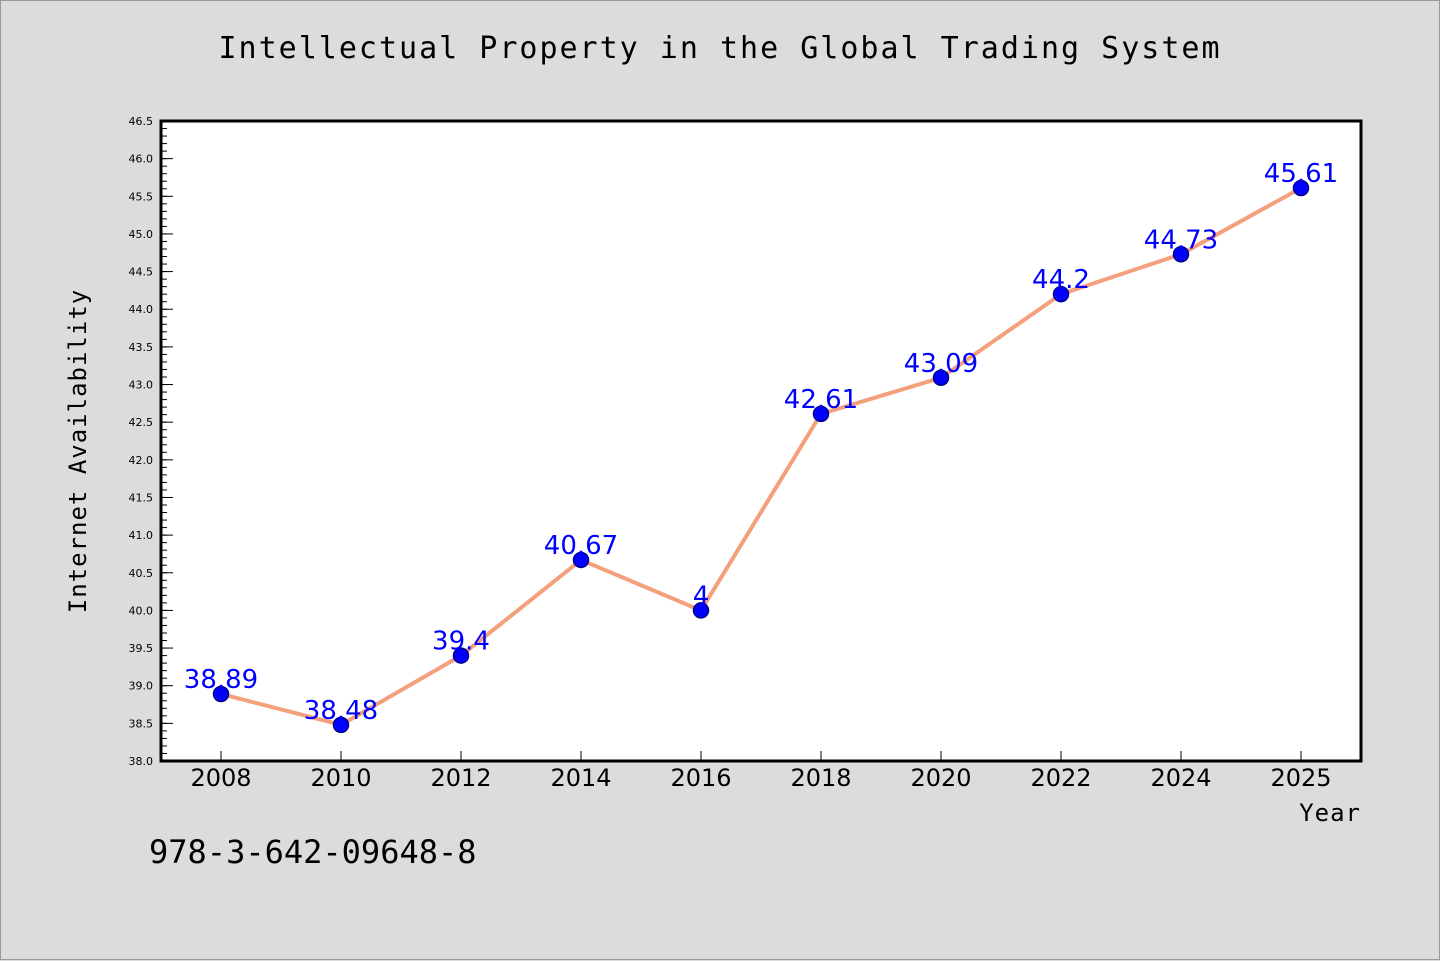  Describe the element at coordinates (460, 778) in the screenshot. I see `x-tick-label: 2012` at that location.